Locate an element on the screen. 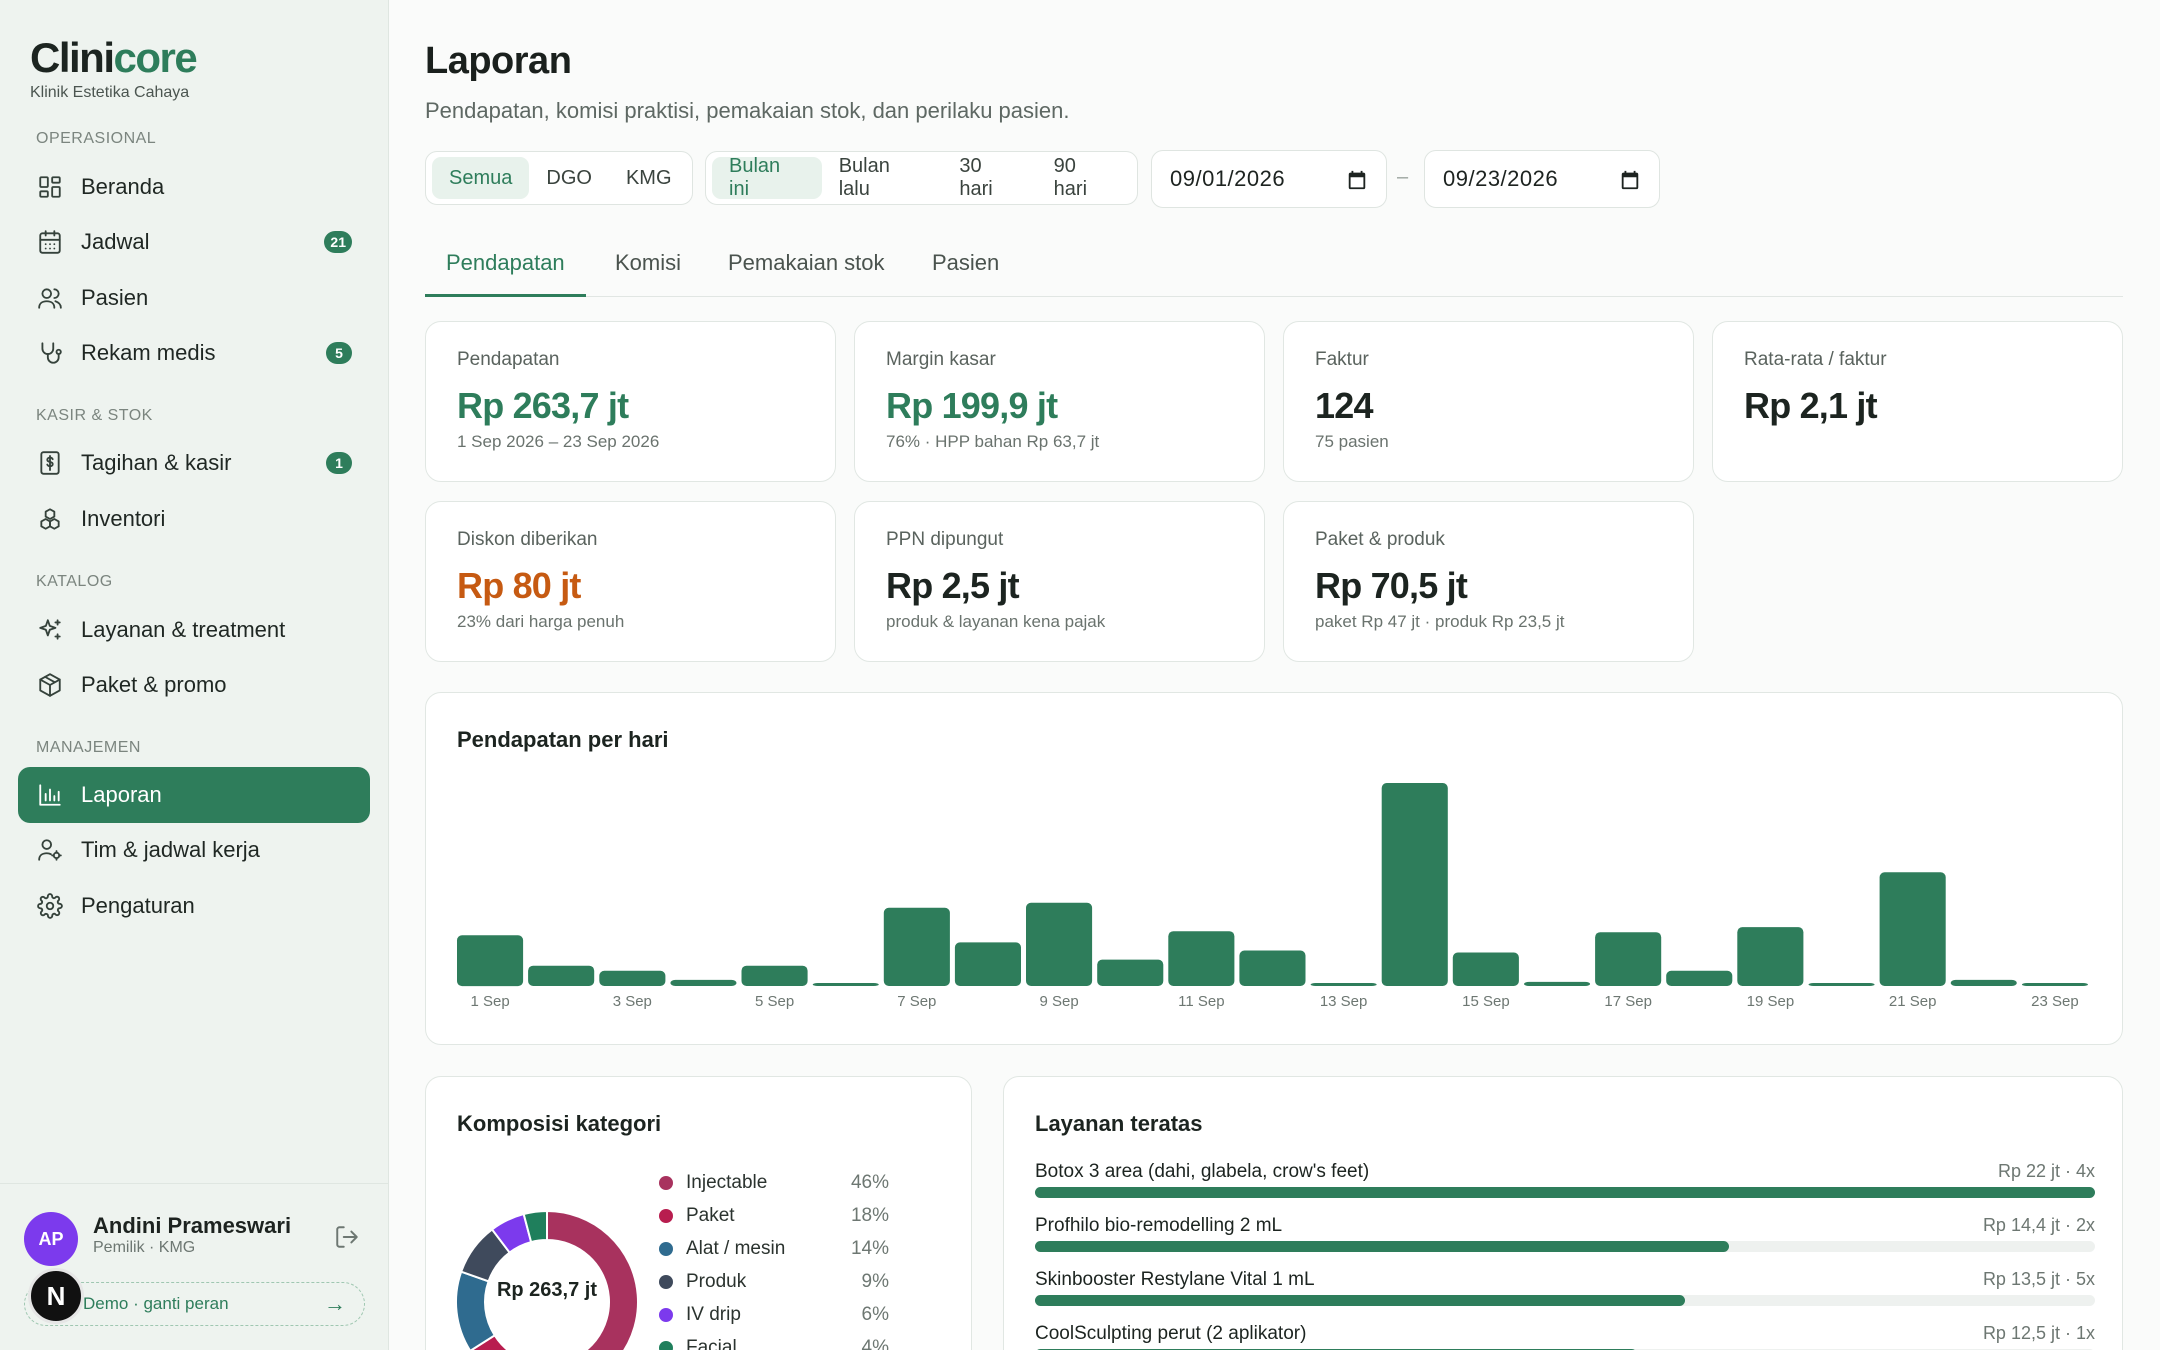  sidebar-item-pengaturan: Pengaturan is located at coordinates (194, 906).